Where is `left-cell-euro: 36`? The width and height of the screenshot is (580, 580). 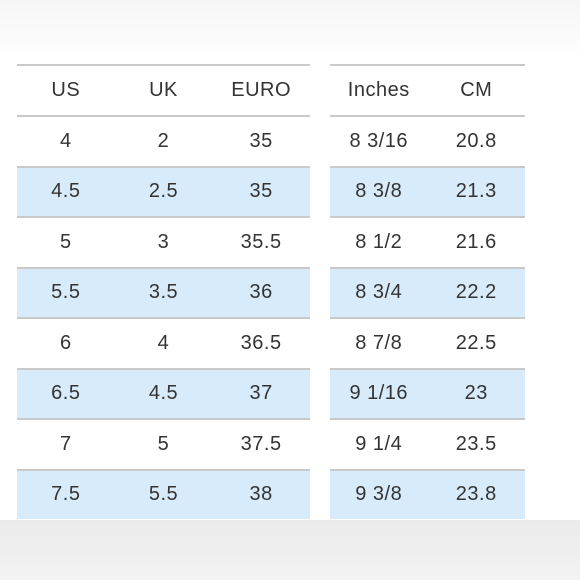 left-cell-euro: 36 is located at coordinates (261, 292).